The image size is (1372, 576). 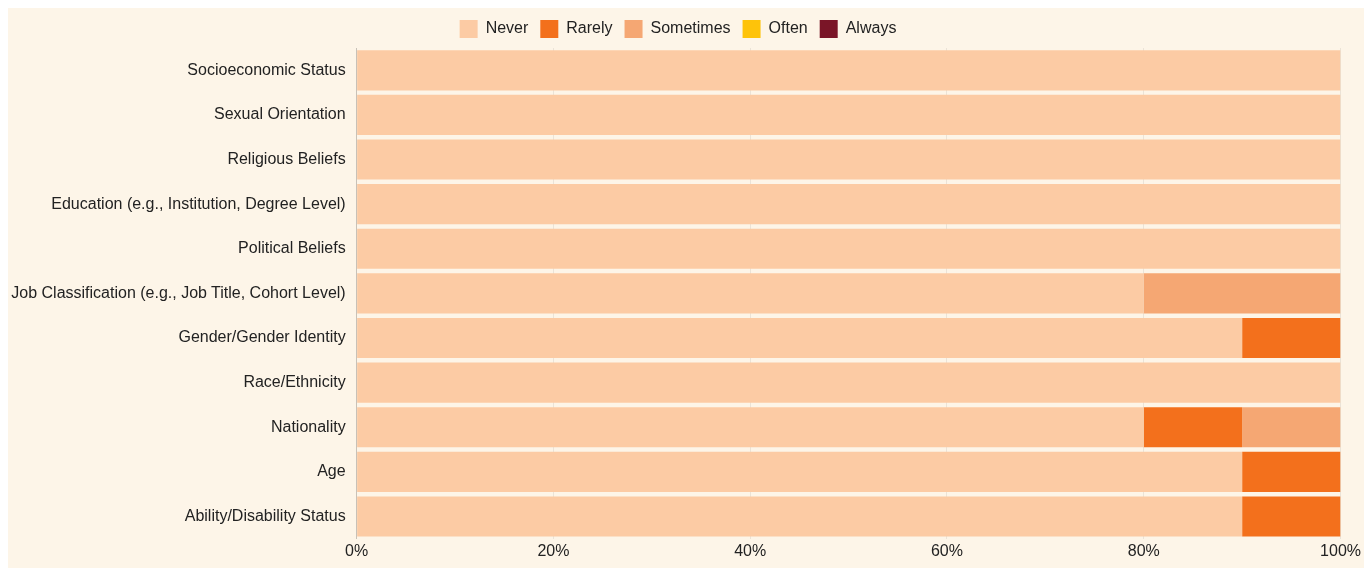 What do you see at coordinates (553, 550) in the screenshot?
I see `x-tick-label: 20%` at bounding box center [553, 550].